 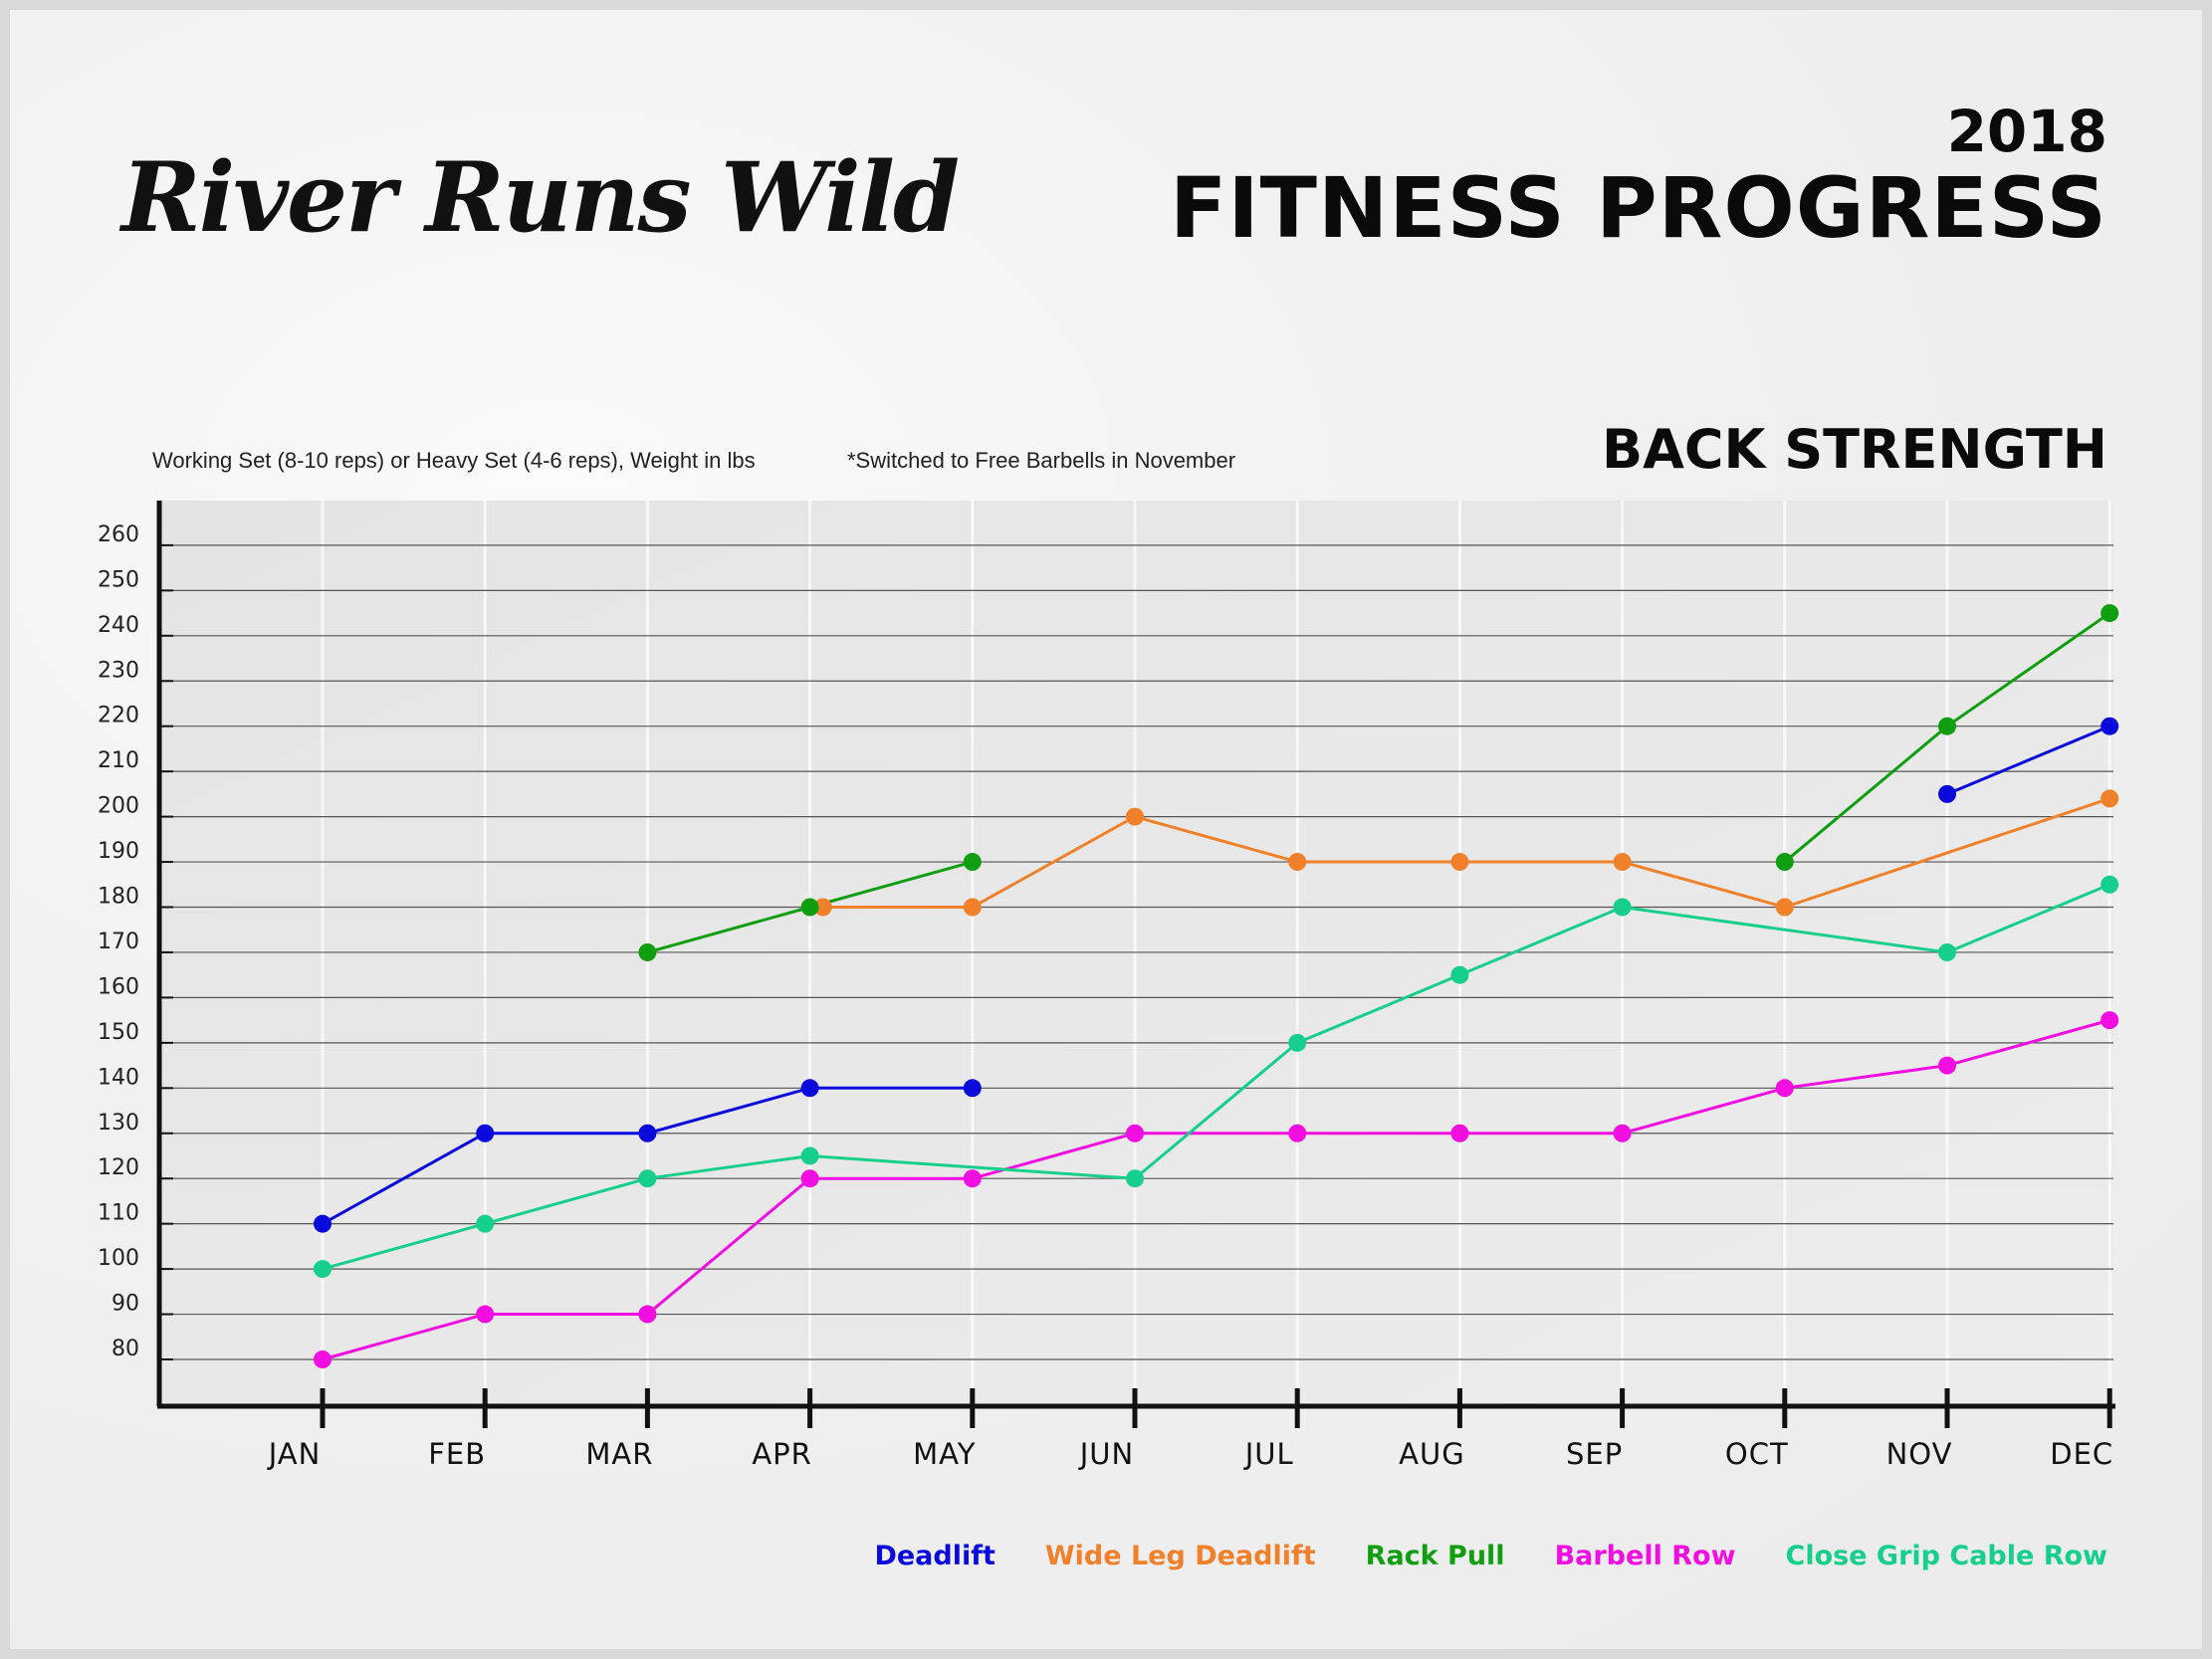 I want to click on x-tick-label: MAR, so click(x=619, y=1454).